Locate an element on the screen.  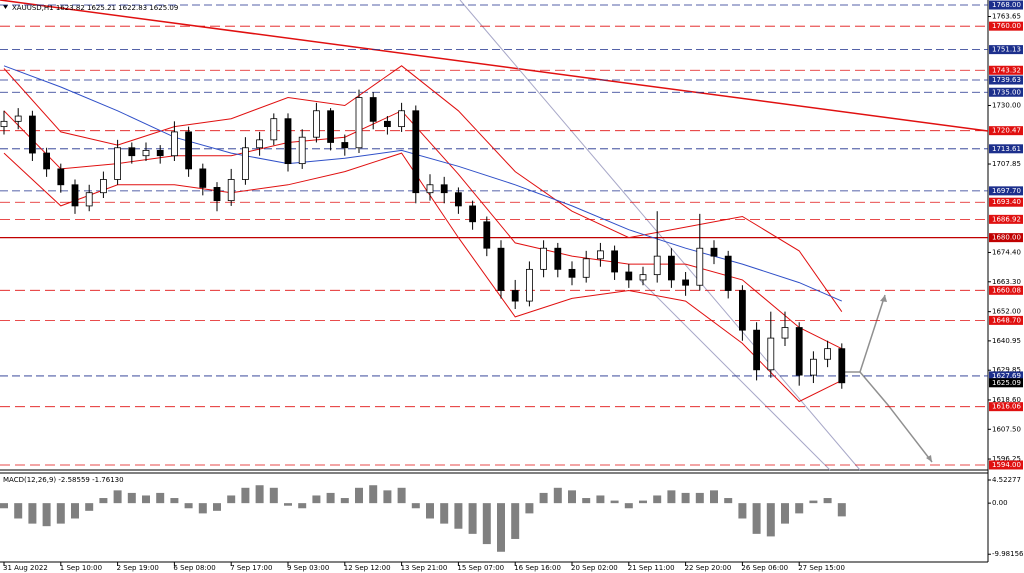
level-label: 1768.00 is located at coordinates (1006, 5).